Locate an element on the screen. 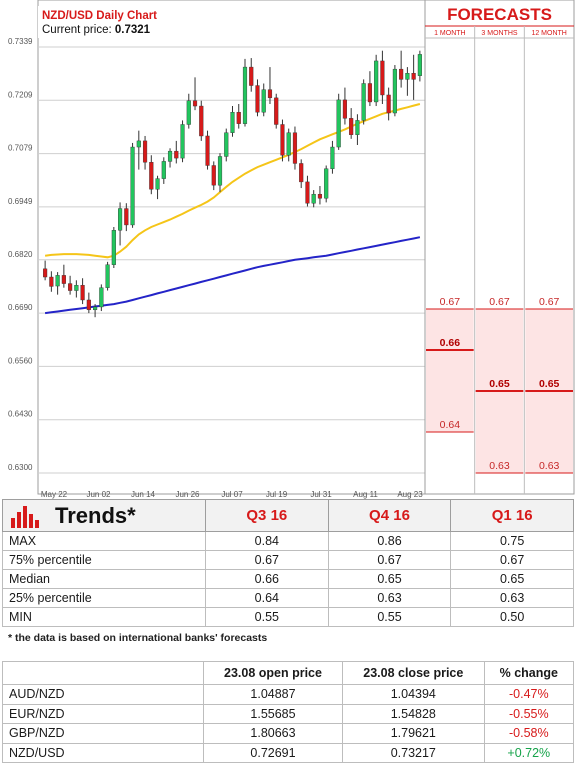 The image size is (586, 768). trends-value: 0.65 is located at coordinates (512, 579).